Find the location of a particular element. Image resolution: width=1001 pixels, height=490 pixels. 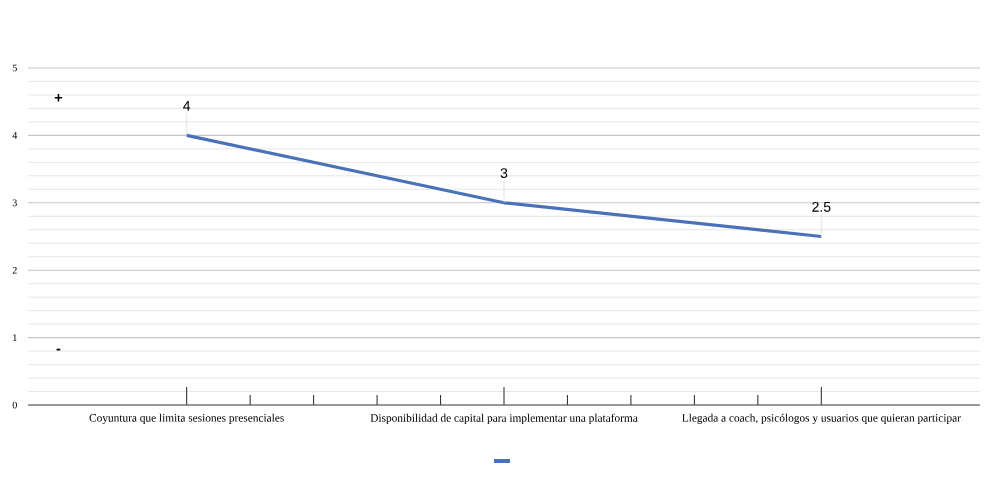

y-tick-label: 1 is located at coordinates (15, 337).